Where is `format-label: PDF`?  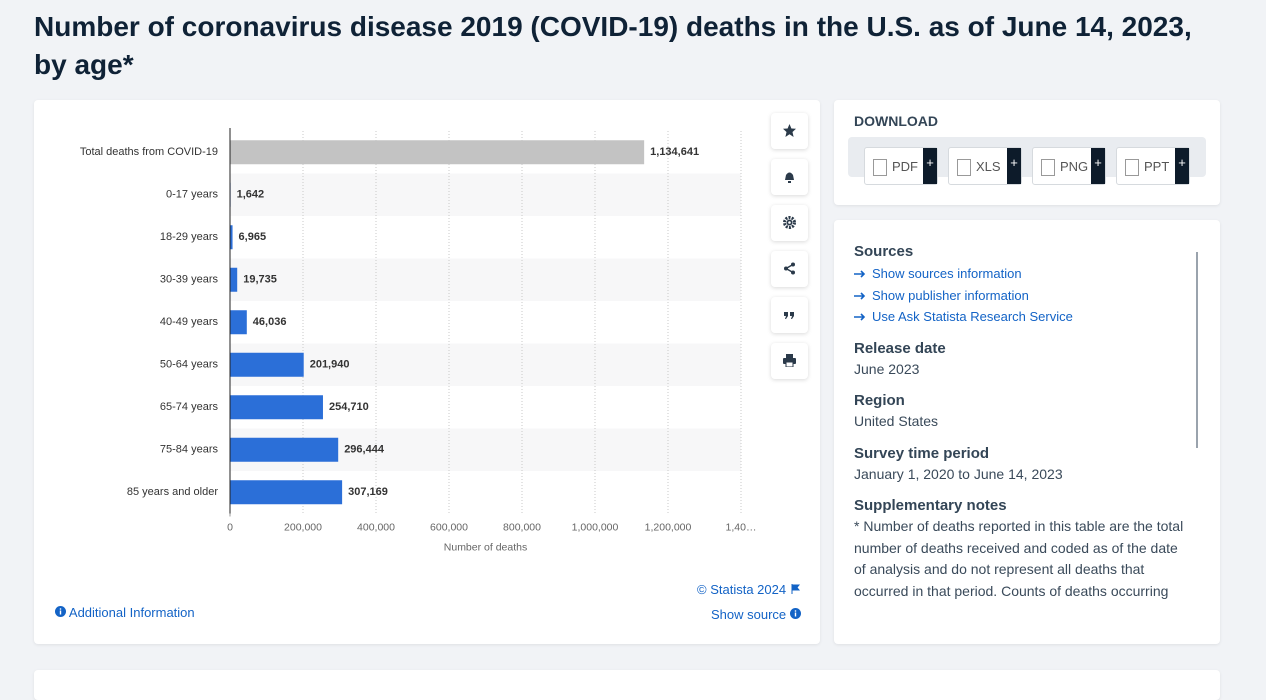
format-label: PDF is located at coordinates (905, 166).